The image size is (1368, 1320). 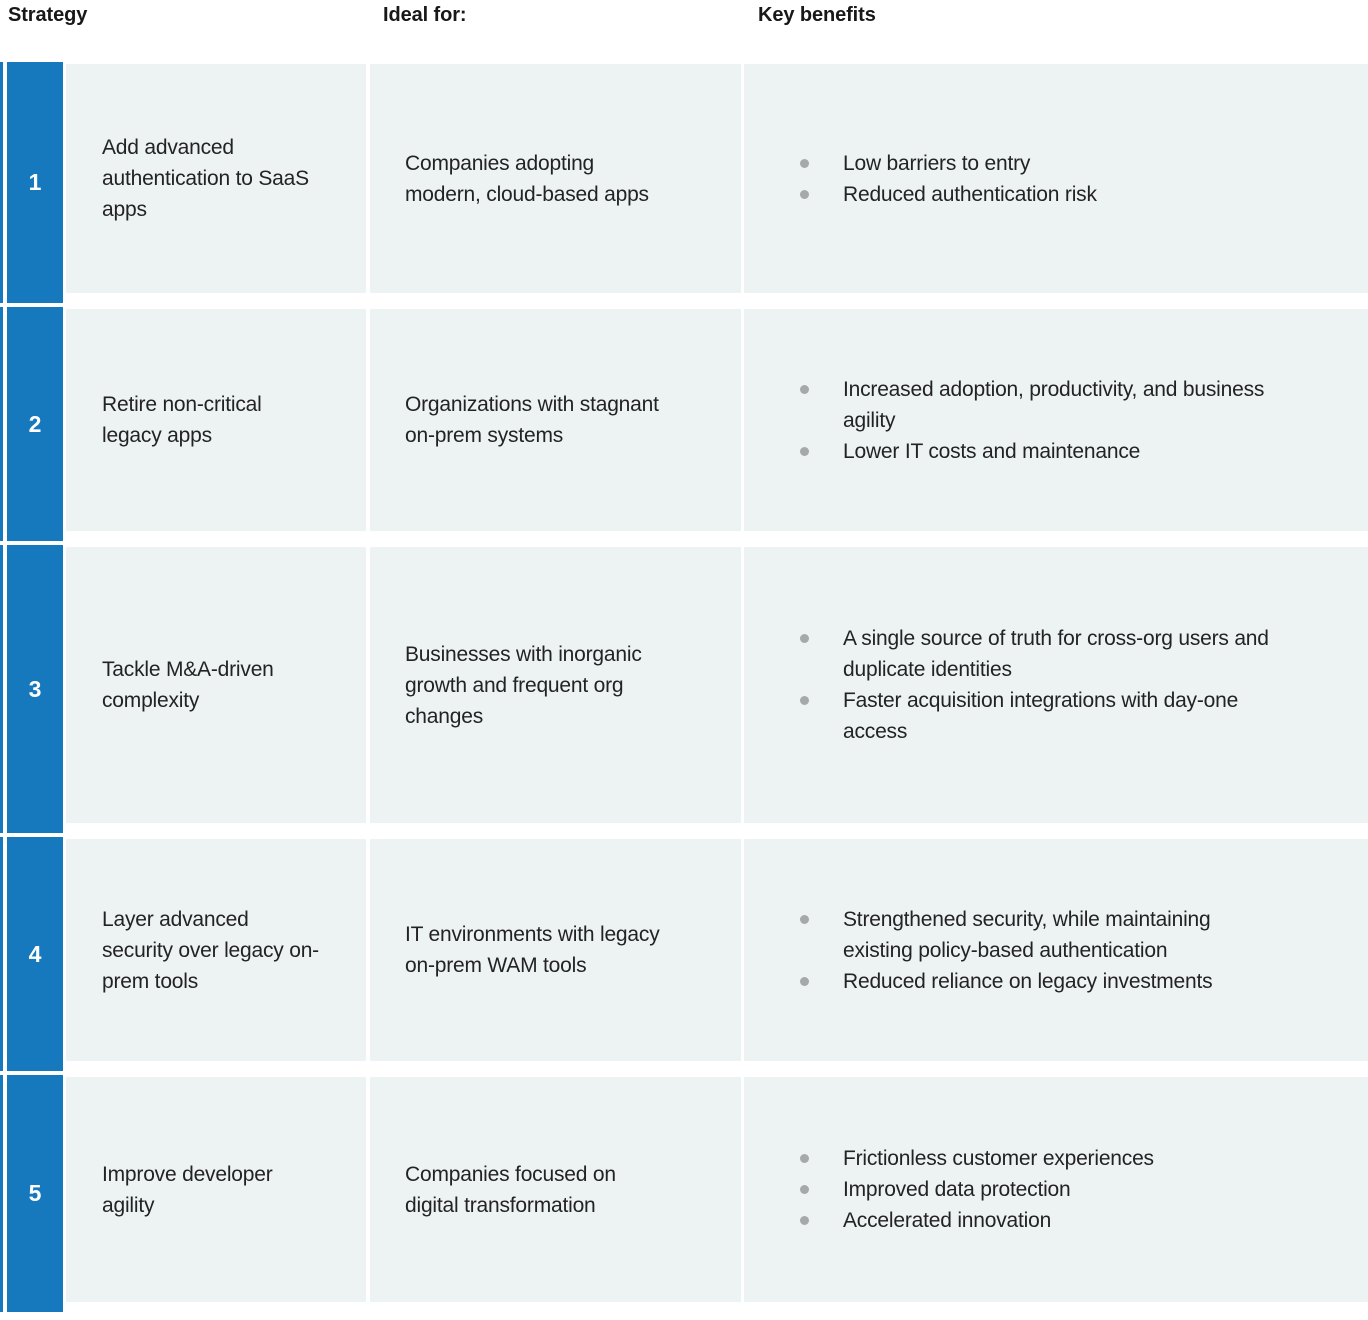 What do you see at coordinates (957, 1189) in the screenshot?
I see `benefit-text: Improved data protection` at bounding box center [957, 1189].